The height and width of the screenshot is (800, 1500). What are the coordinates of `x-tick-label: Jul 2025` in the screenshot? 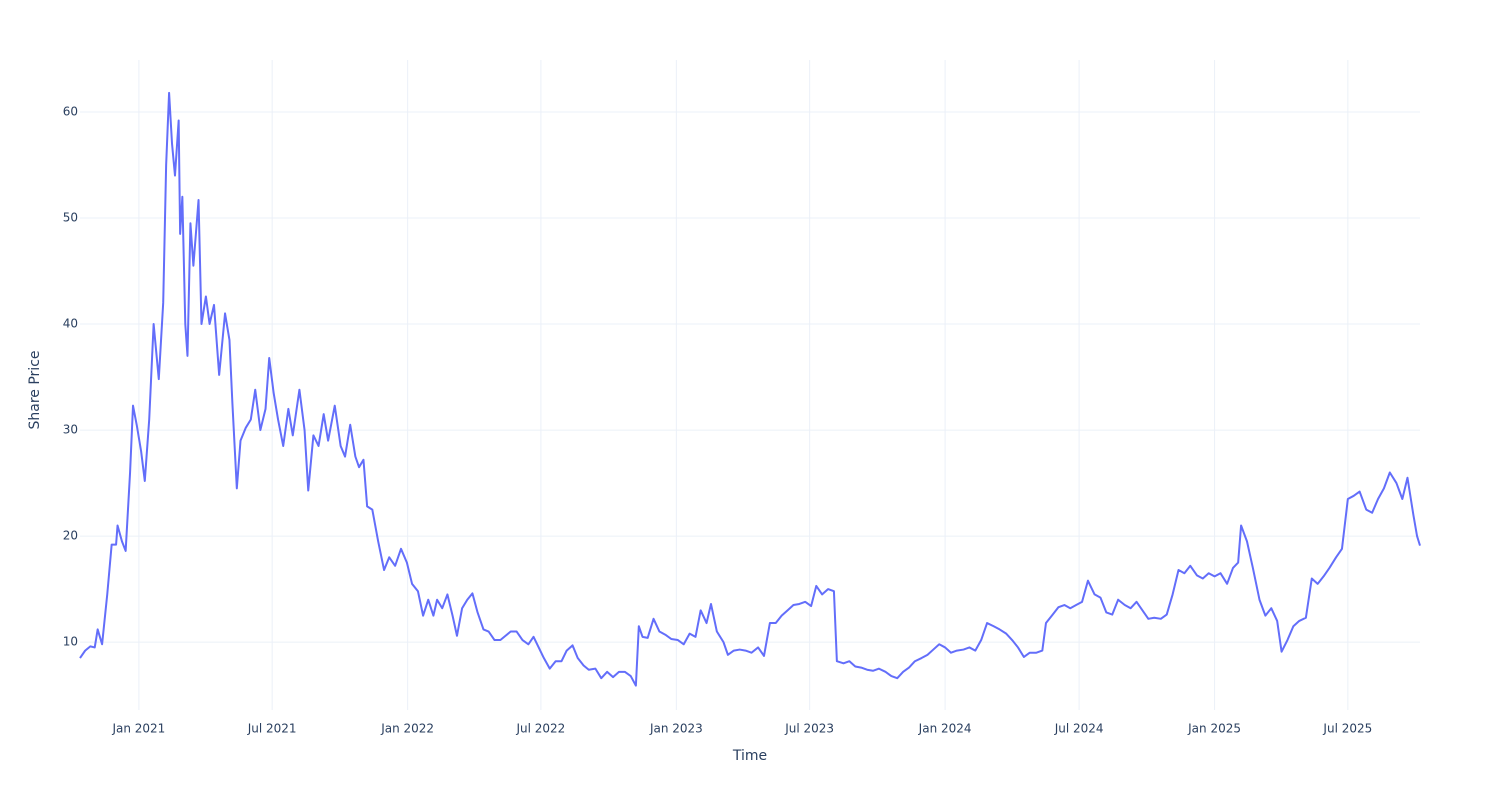 It's located at (1347, 729).